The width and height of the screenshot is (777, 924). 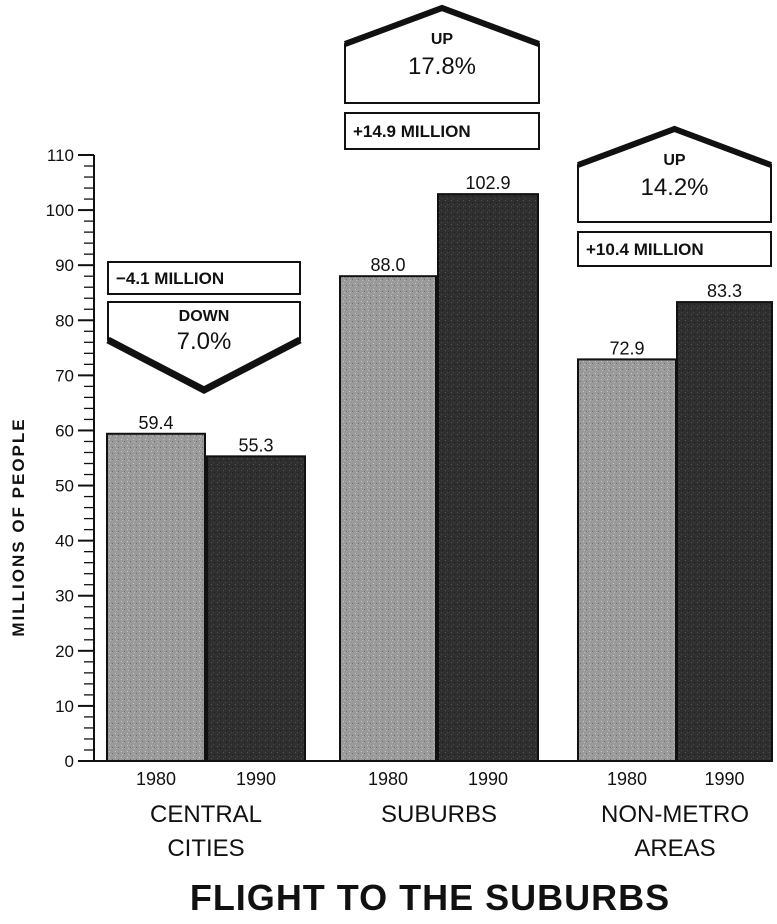 I want to click on direction-word: DOWN, so click(x=204, y=316).